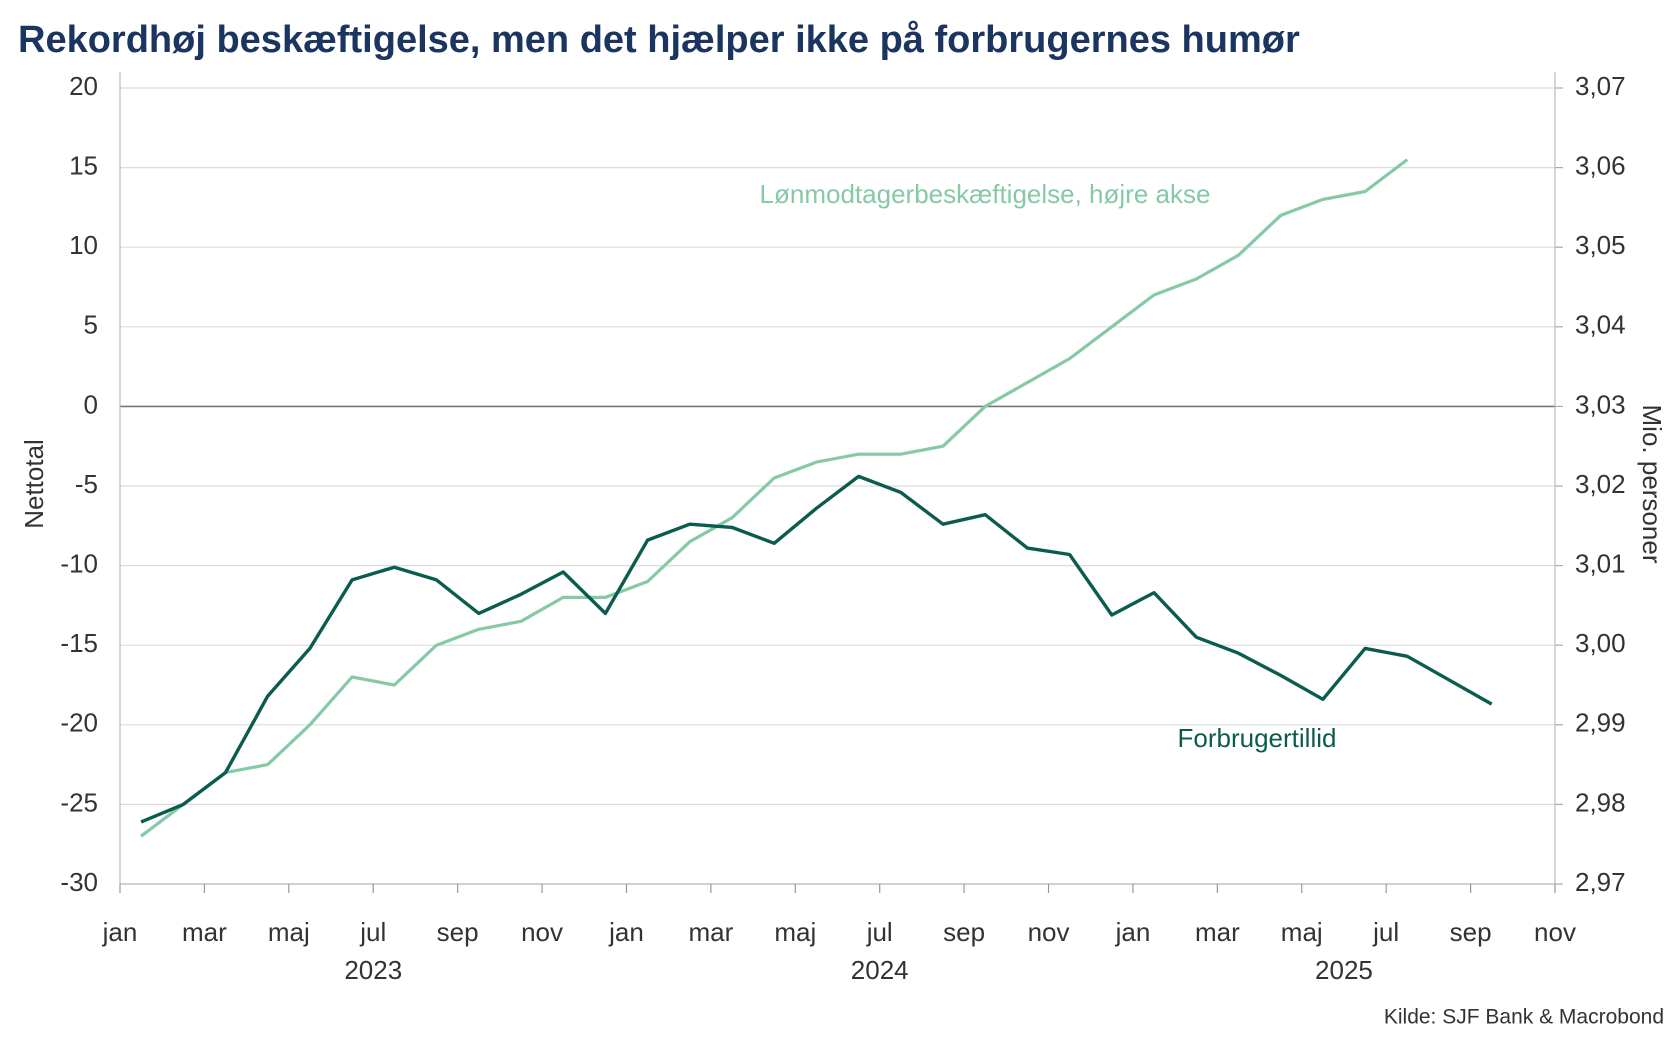 This screenshot has width=1680, height=1050. Describe the element at coordinates (880, 970) in the screenshot. I see `year-label: 2024` at that location.